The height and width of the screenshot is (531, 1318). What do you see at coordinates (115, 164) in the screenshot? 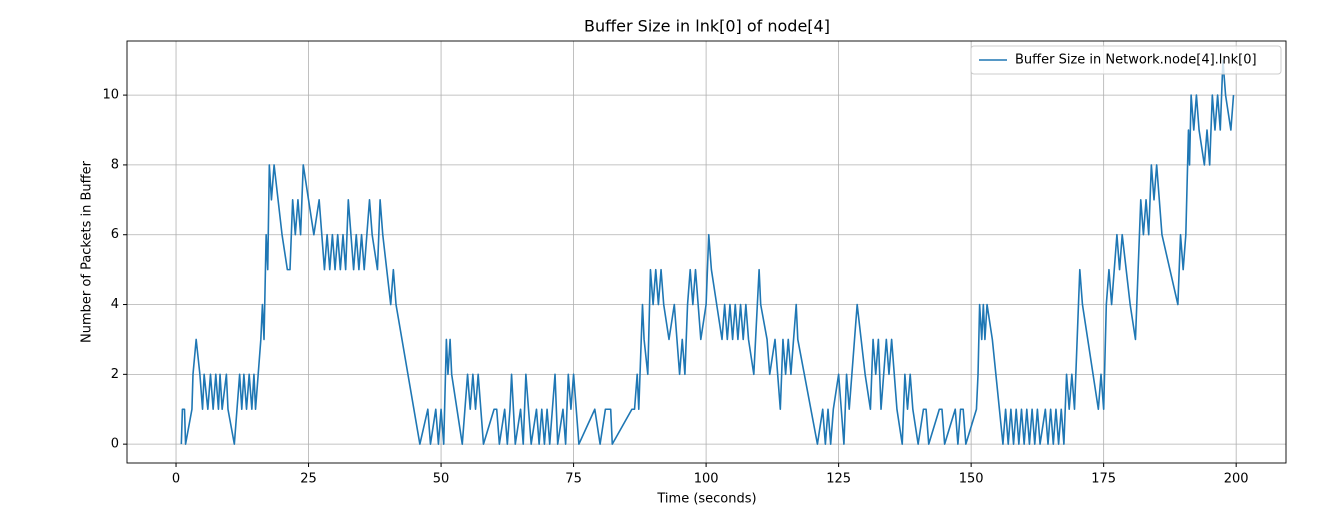
I see `y-tick-label: 8` at bounding box center [115, 164].